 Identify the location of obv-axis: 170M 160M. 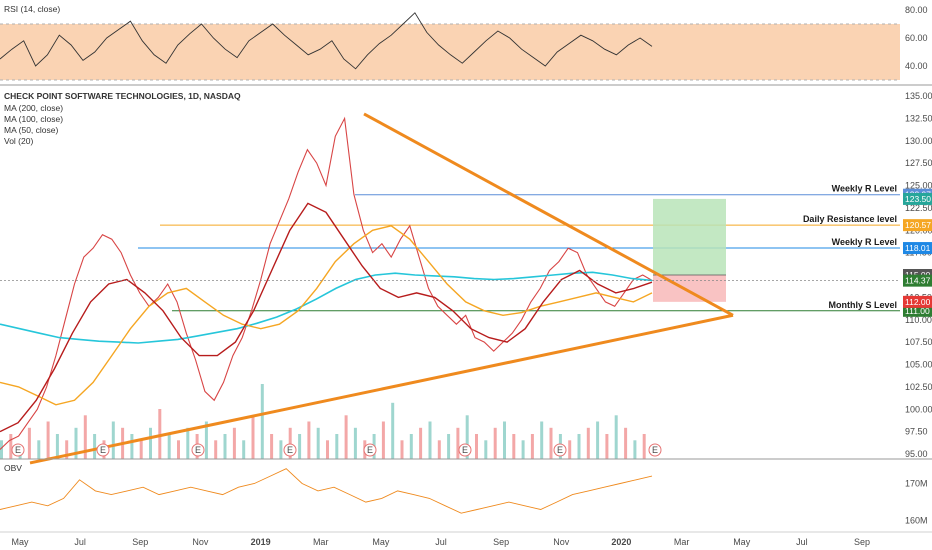
(916, 502).